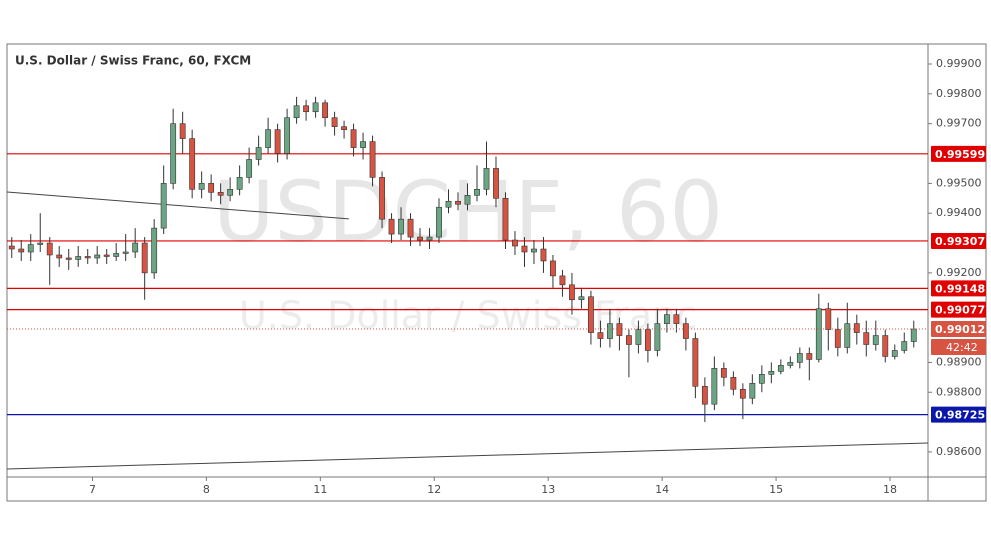  Describe the element at coordinates (776, 489) in the screenshot. I see `x-tick-label: 15` at that location.